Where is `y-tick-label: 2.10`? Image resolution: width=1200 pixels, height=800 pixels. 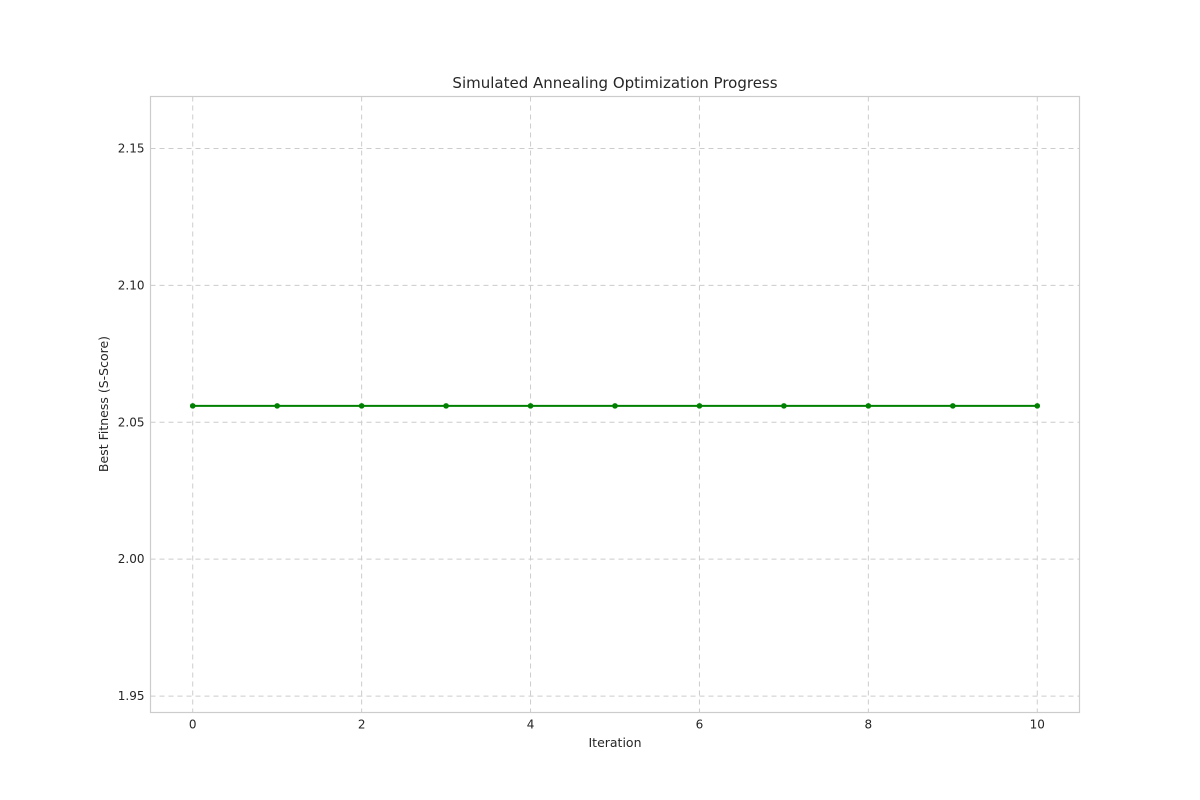 y-tick-label: 2.10 is located at coordinates (131, 285).